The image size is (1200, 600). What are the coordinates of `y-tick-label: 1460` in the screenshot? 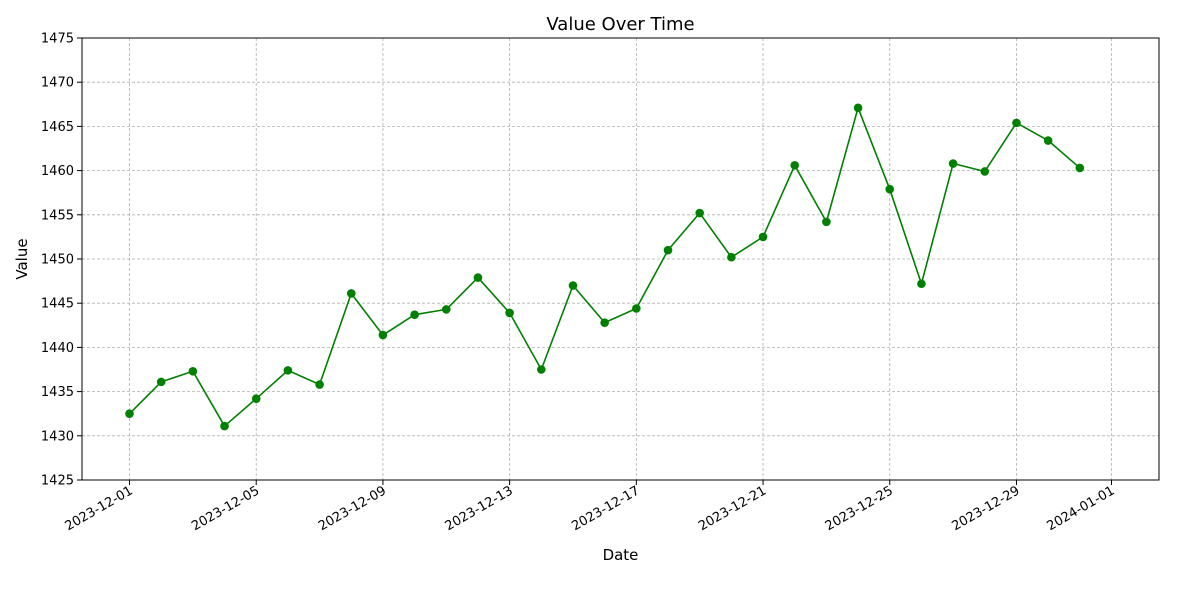 It's located at (57, 171).